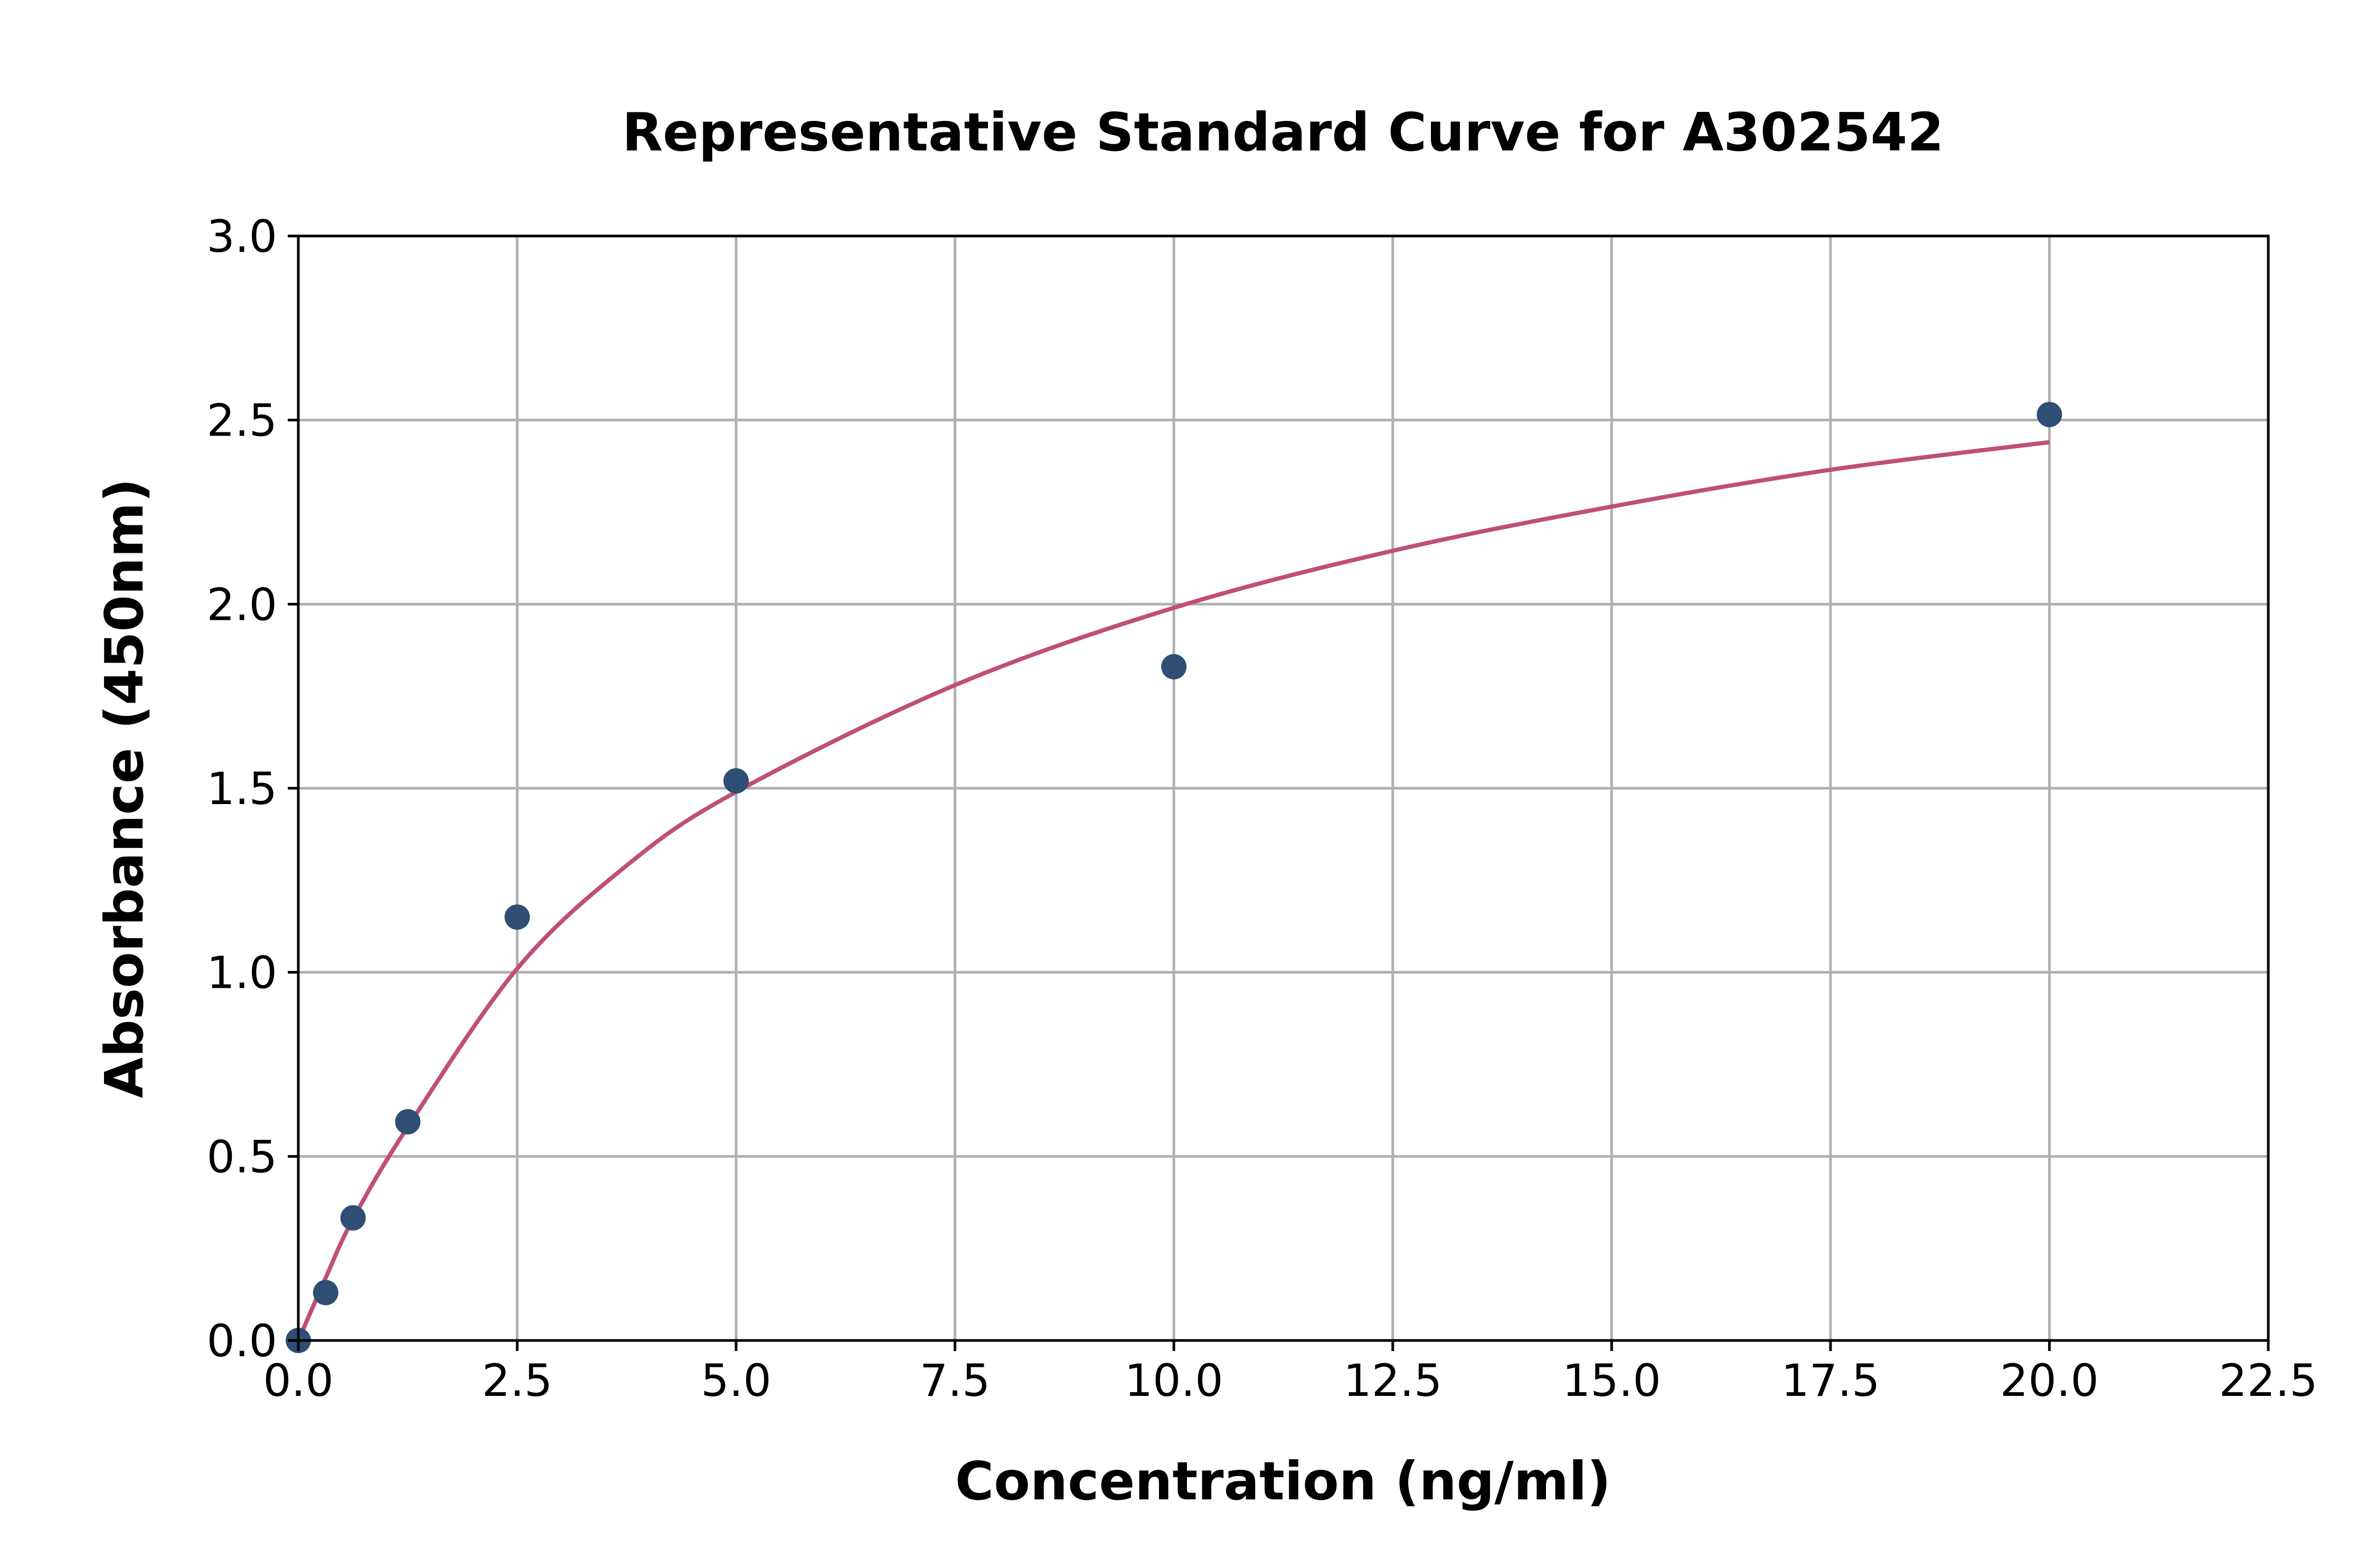 The height and width of the screenshot is (1568, 2376). What do you see at coordinates (1174, 1381) in the screenshot?
I see `x-tick-label: 10.0` at bounding box center [1174, 1381].